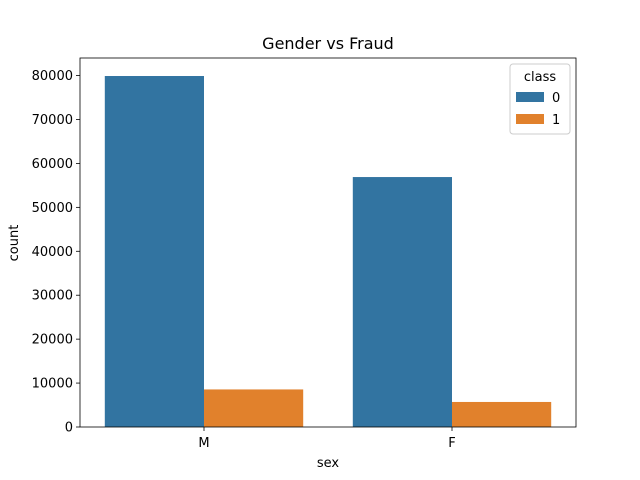  I want to click on y-tick-label: 20000, so click(52, 340).